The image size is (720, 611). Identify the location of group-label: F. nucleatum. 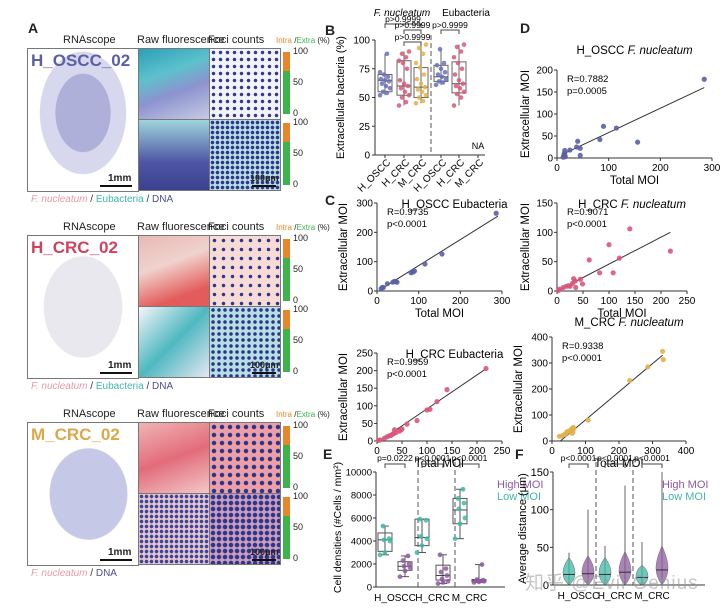
(402, 13).